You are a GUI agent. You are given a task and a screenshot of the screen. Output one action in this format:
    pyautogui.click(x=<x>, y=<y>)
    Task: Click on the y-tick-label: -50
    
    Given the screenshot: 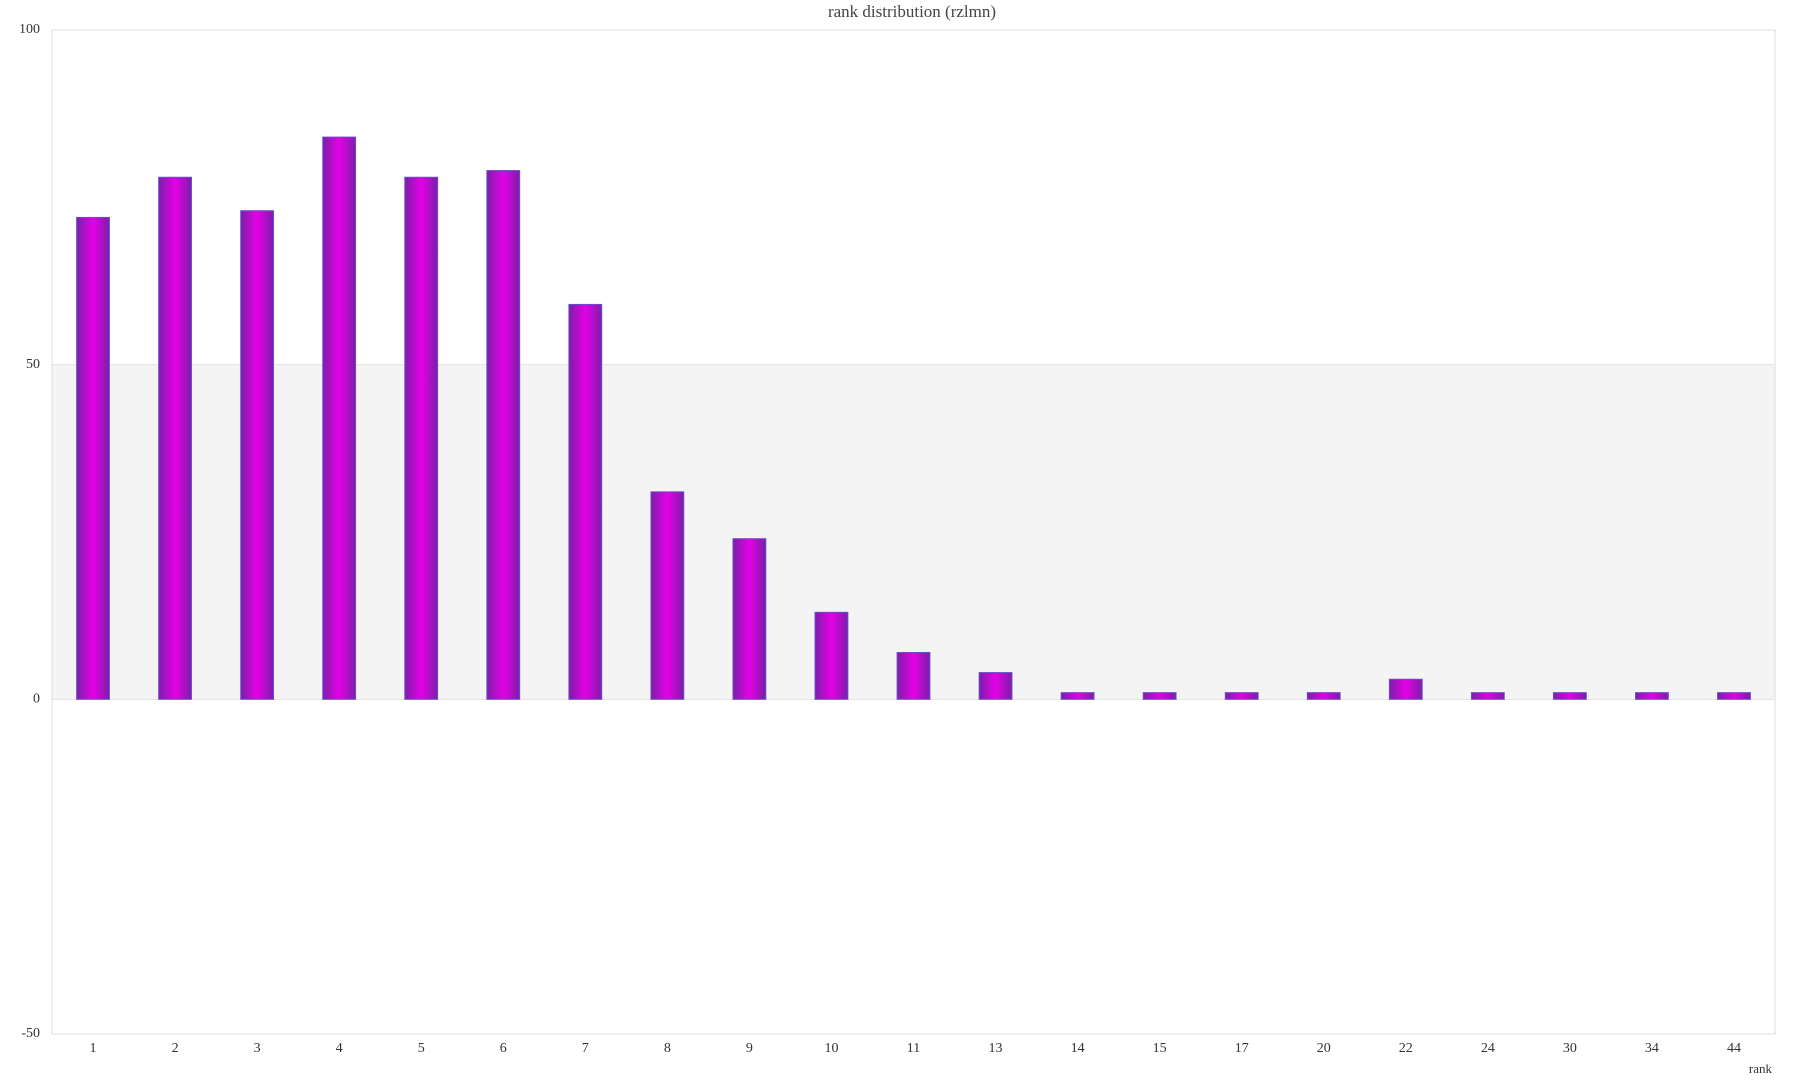 What is the action you would take?
    pyautogui.click(x=30, y=1033)
    